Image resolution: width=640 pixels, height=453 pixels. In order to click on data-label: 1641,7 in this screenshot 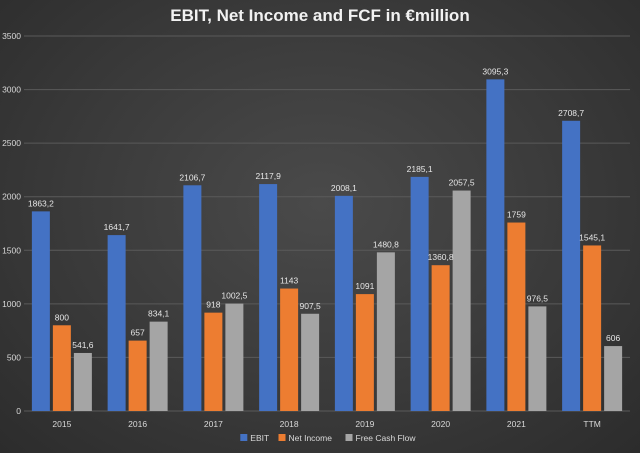, I will do `click(117, 227)`.